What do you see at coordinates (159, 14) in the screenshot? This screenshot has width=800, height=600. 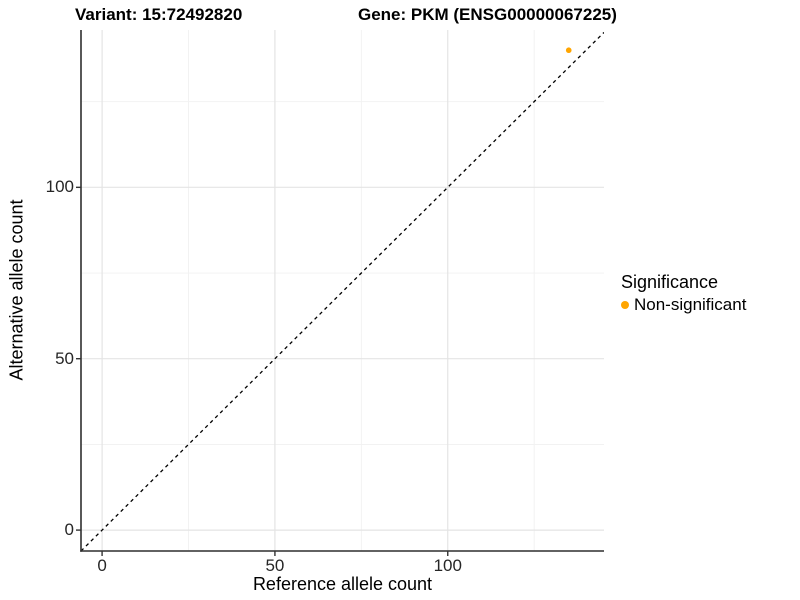 I see `variant-title: Variant: 15:72492820` at bounding box center [159, 14].